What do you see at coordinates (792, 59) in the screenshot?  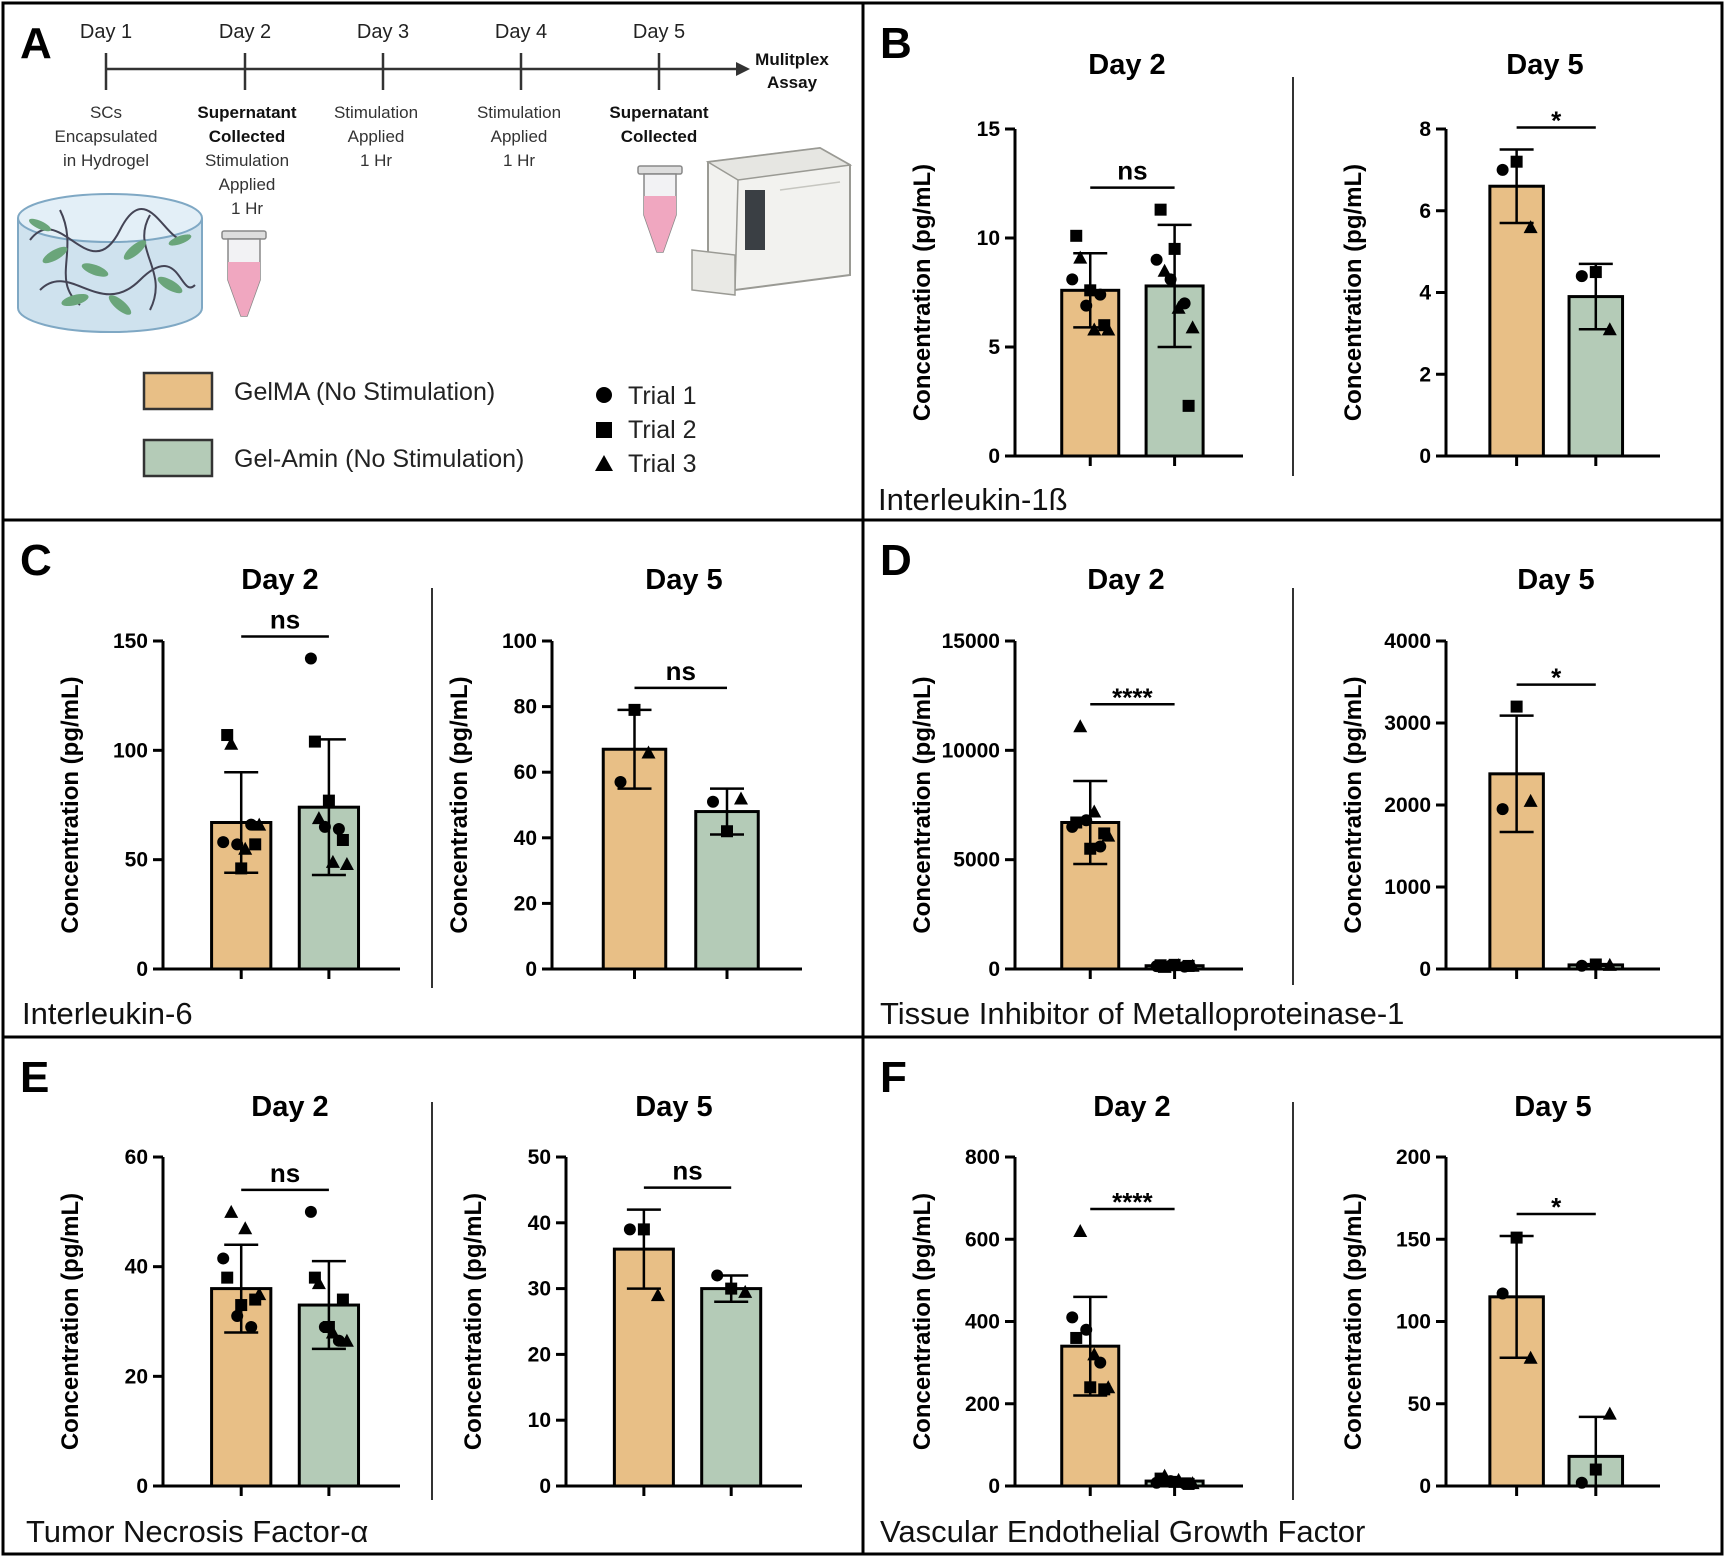 I see `timeline-end-label-1: Mulitplex` at bounding box center [792, 59].